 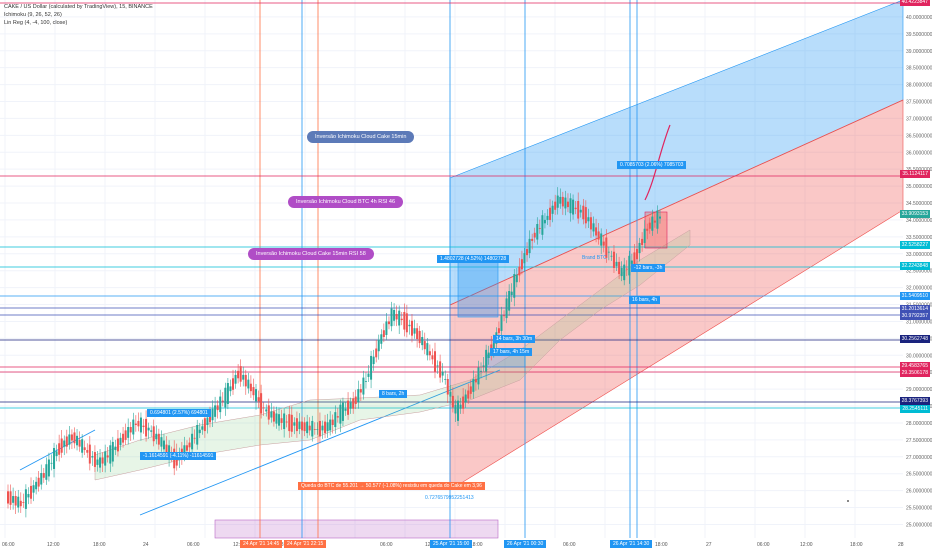 I want to click on time-axis-label: 27, so click(x=709, y=545).